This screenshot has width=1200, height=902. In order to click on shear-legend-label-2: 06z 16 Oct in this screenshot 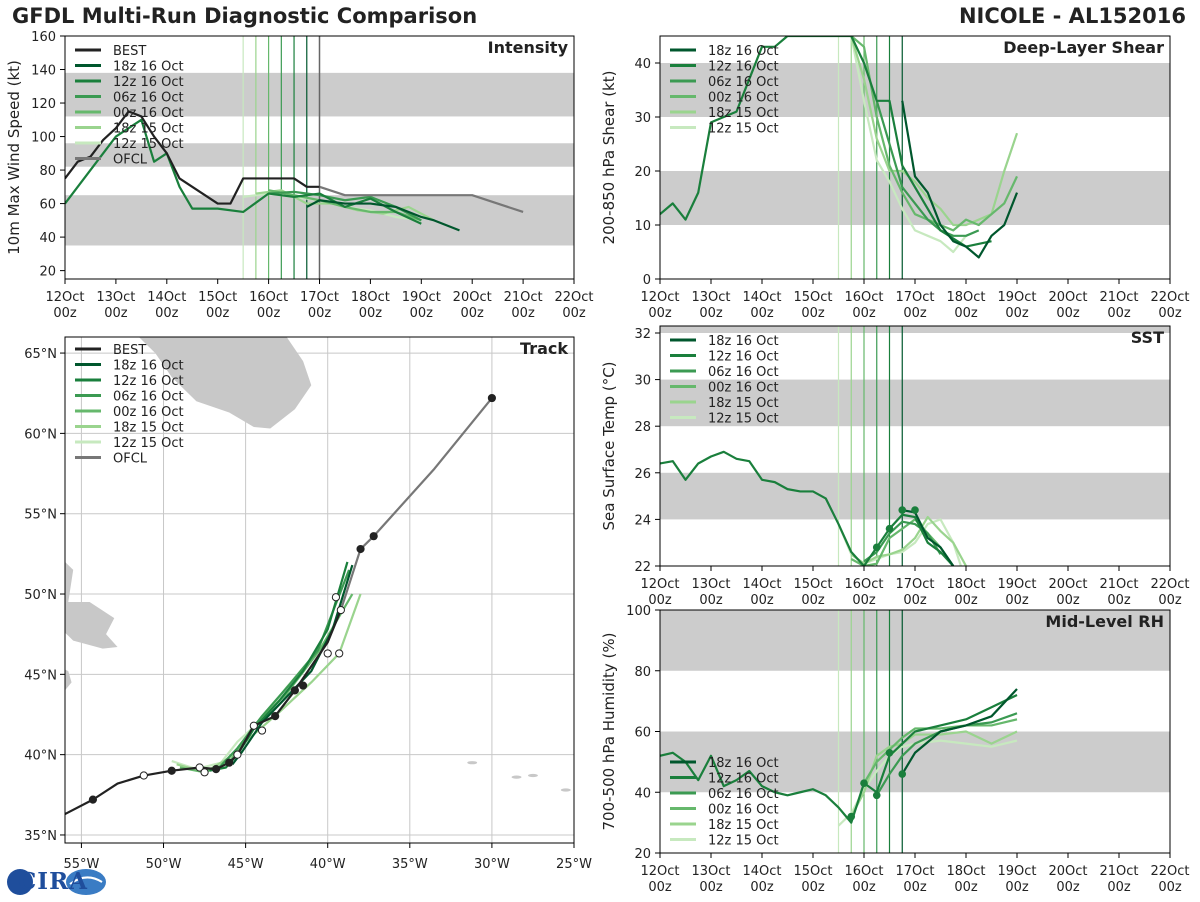, I will do `click(743, 82)`.